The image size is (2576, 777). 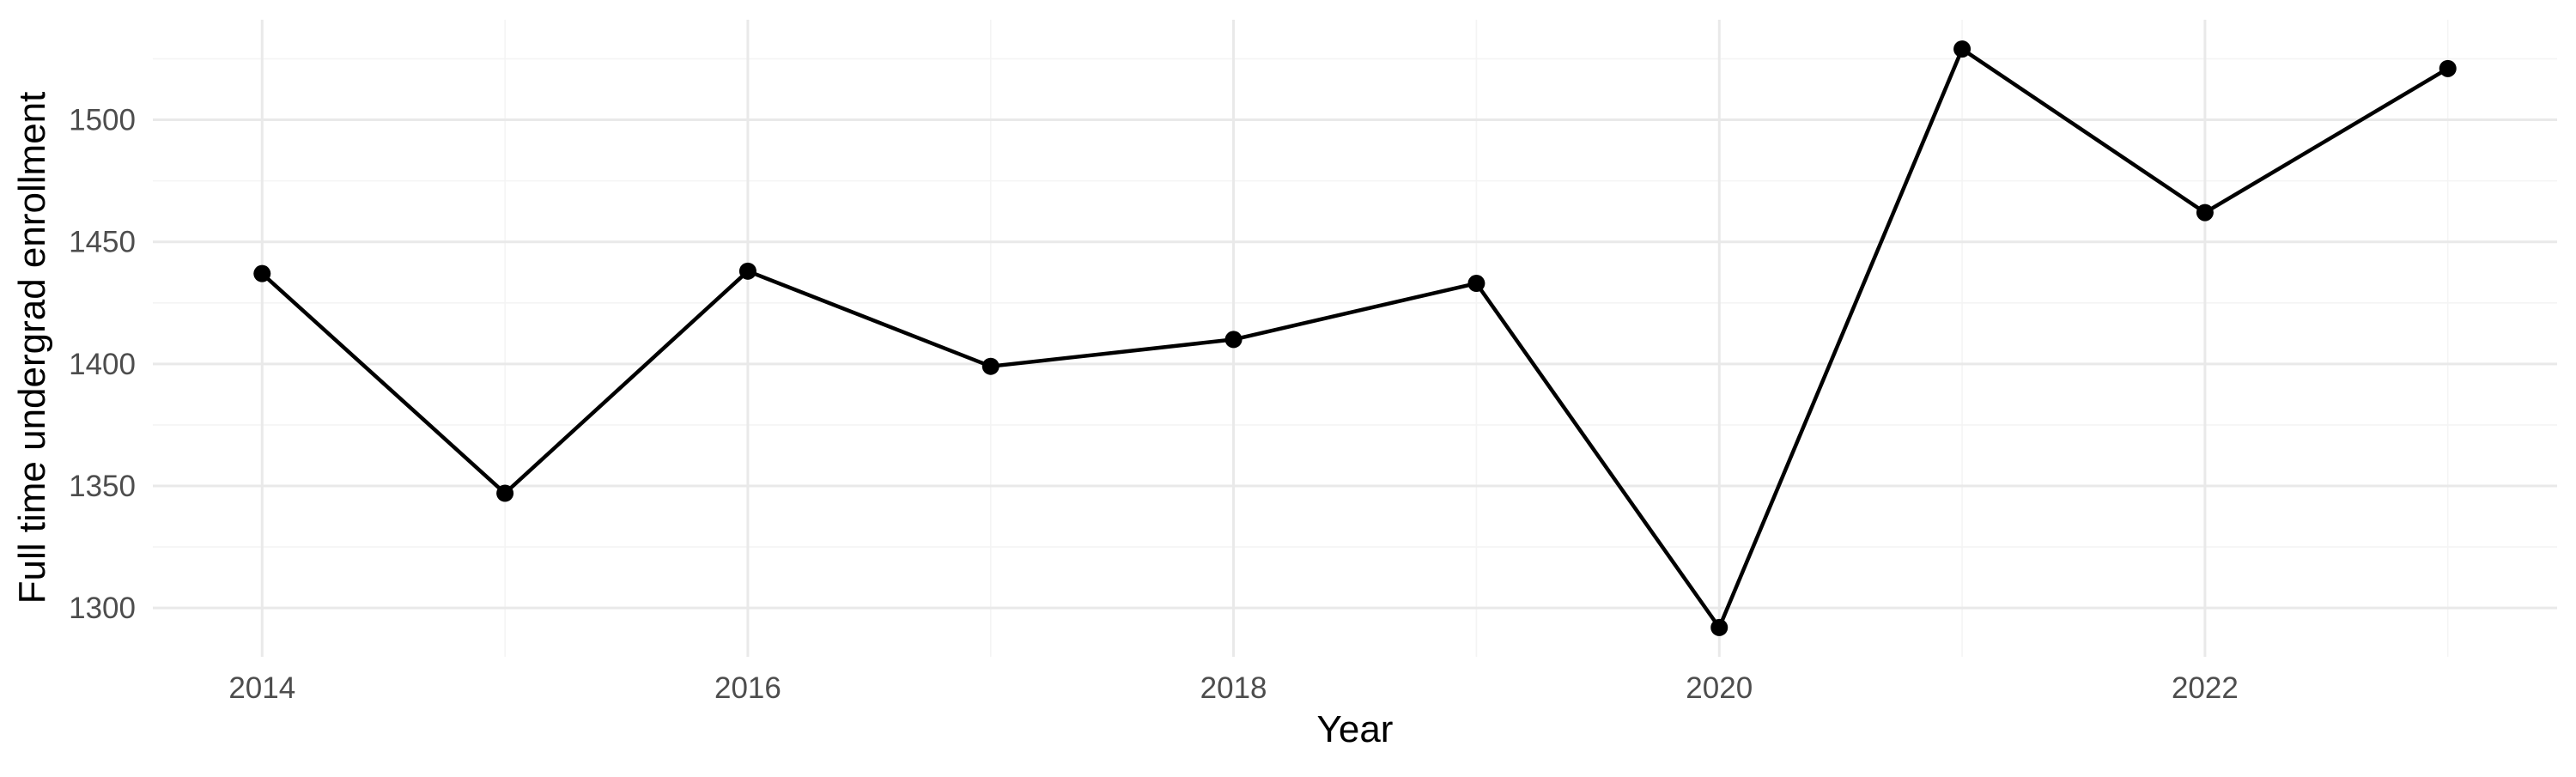 What do you see at coordinates (1719, 688) in the screenshot?
I see `x-tick-label: 2020` at bounding box center [1719, 688].